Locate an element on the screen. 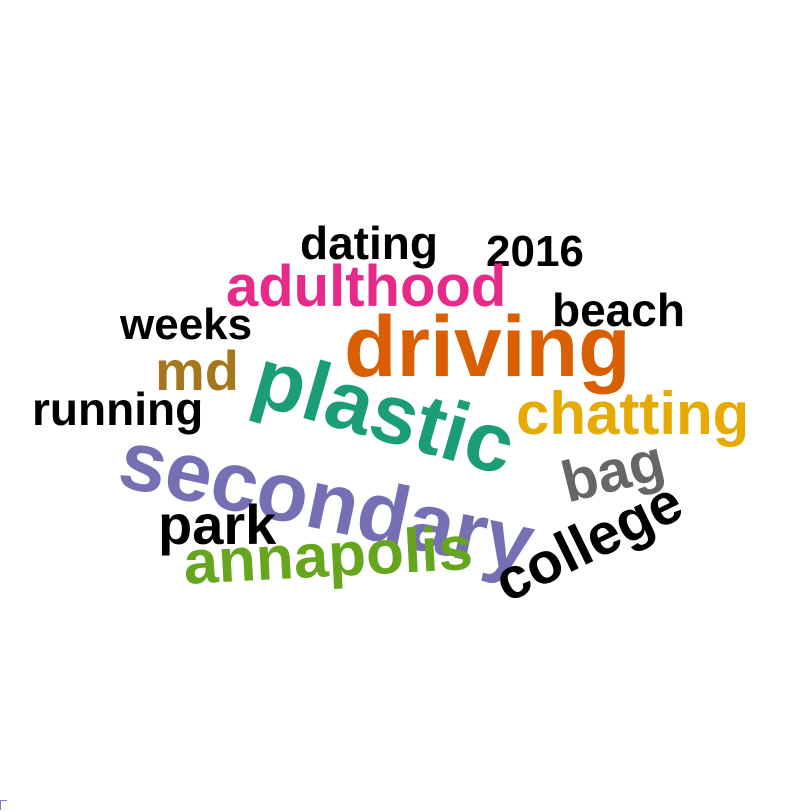  word-annapolis: annapolis is located at coordinates (328, 556).